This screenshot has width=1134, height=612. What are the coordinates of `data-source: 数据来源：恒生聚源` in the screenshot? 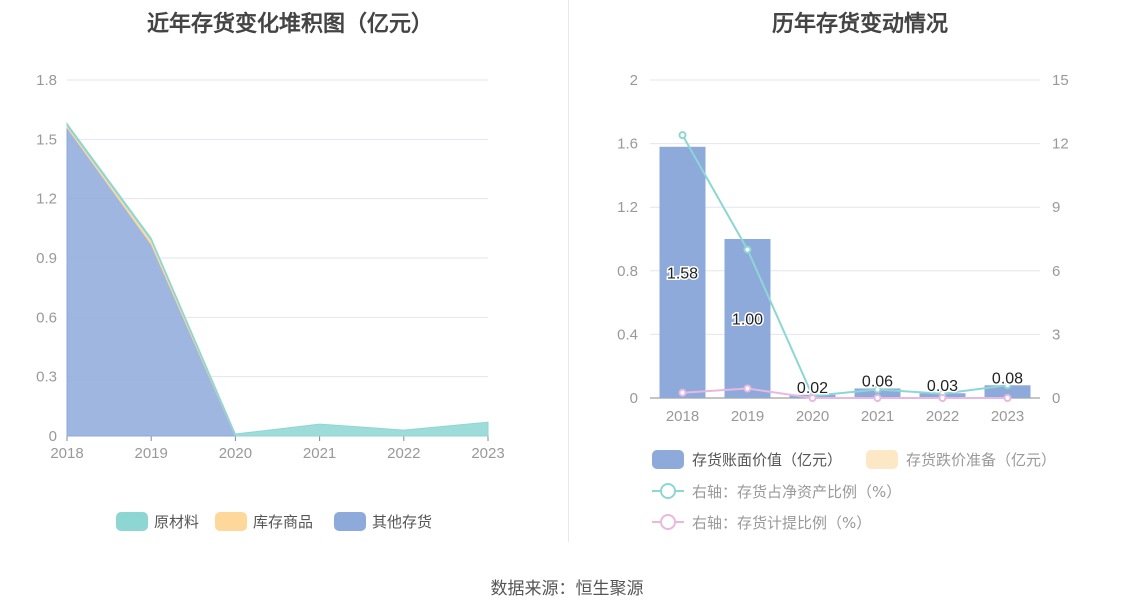 It's located at (567, 589).